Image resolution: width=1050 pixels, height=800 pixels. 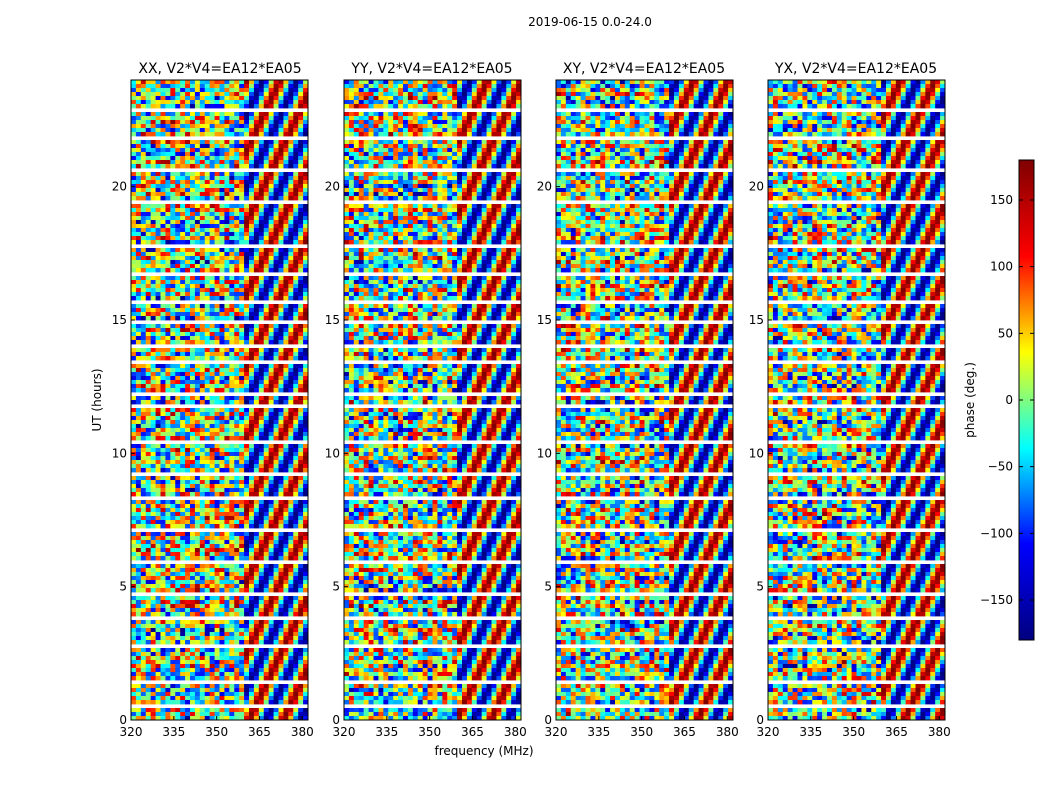 I want to click on colorbar-tick-label: 150, so click(x=1001, y=200).